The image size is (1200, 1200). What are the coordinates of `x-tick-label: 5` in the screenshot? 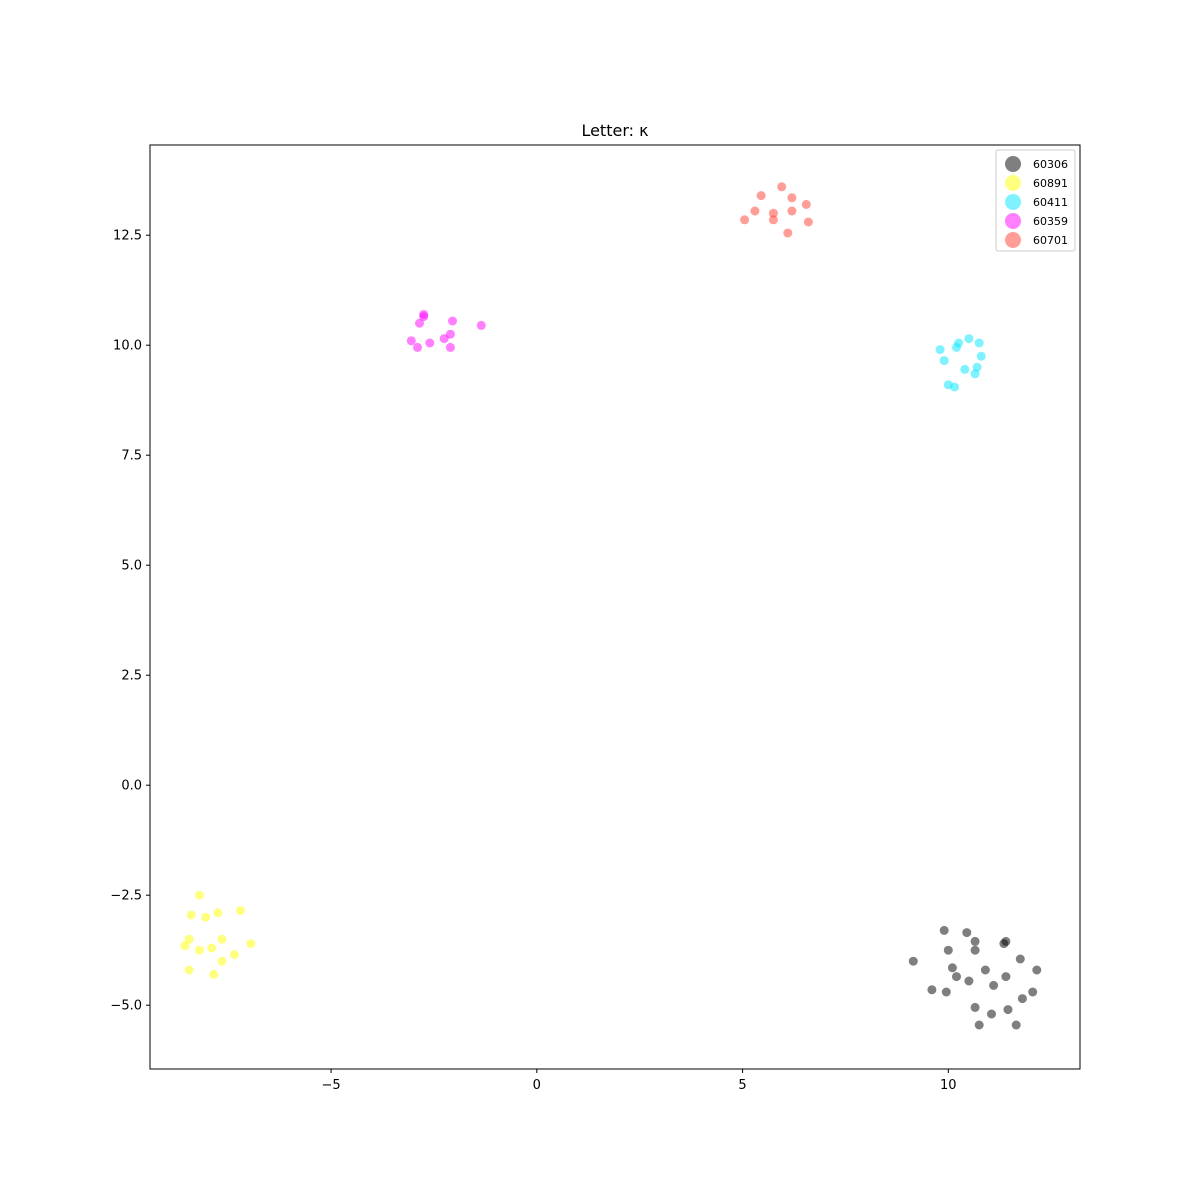 It's located at (742, 1085).